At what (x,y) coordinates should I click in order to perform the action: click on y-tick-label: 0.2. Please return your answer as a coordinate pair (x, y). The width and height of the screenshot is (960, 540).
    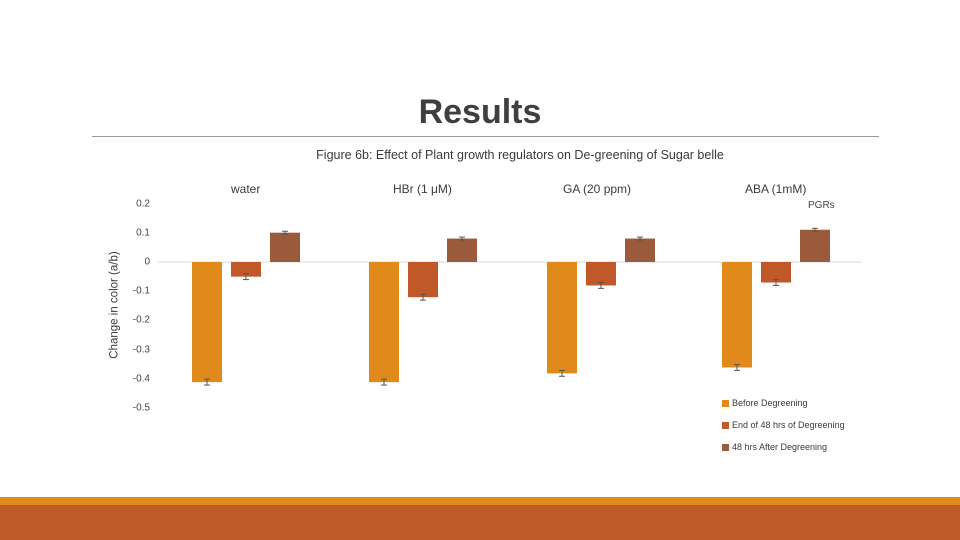
    Looking at the image, I should click on (143, 204).